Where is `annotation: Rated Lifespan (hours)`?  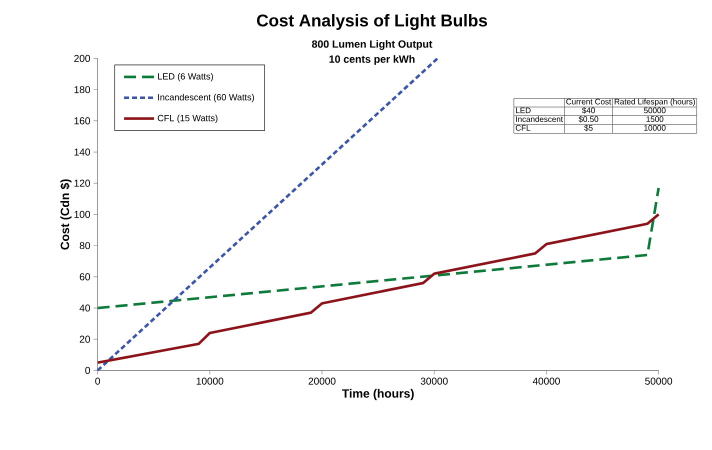
annotation: Rated Lifespan (hours) is located at coordinates (654, 102).